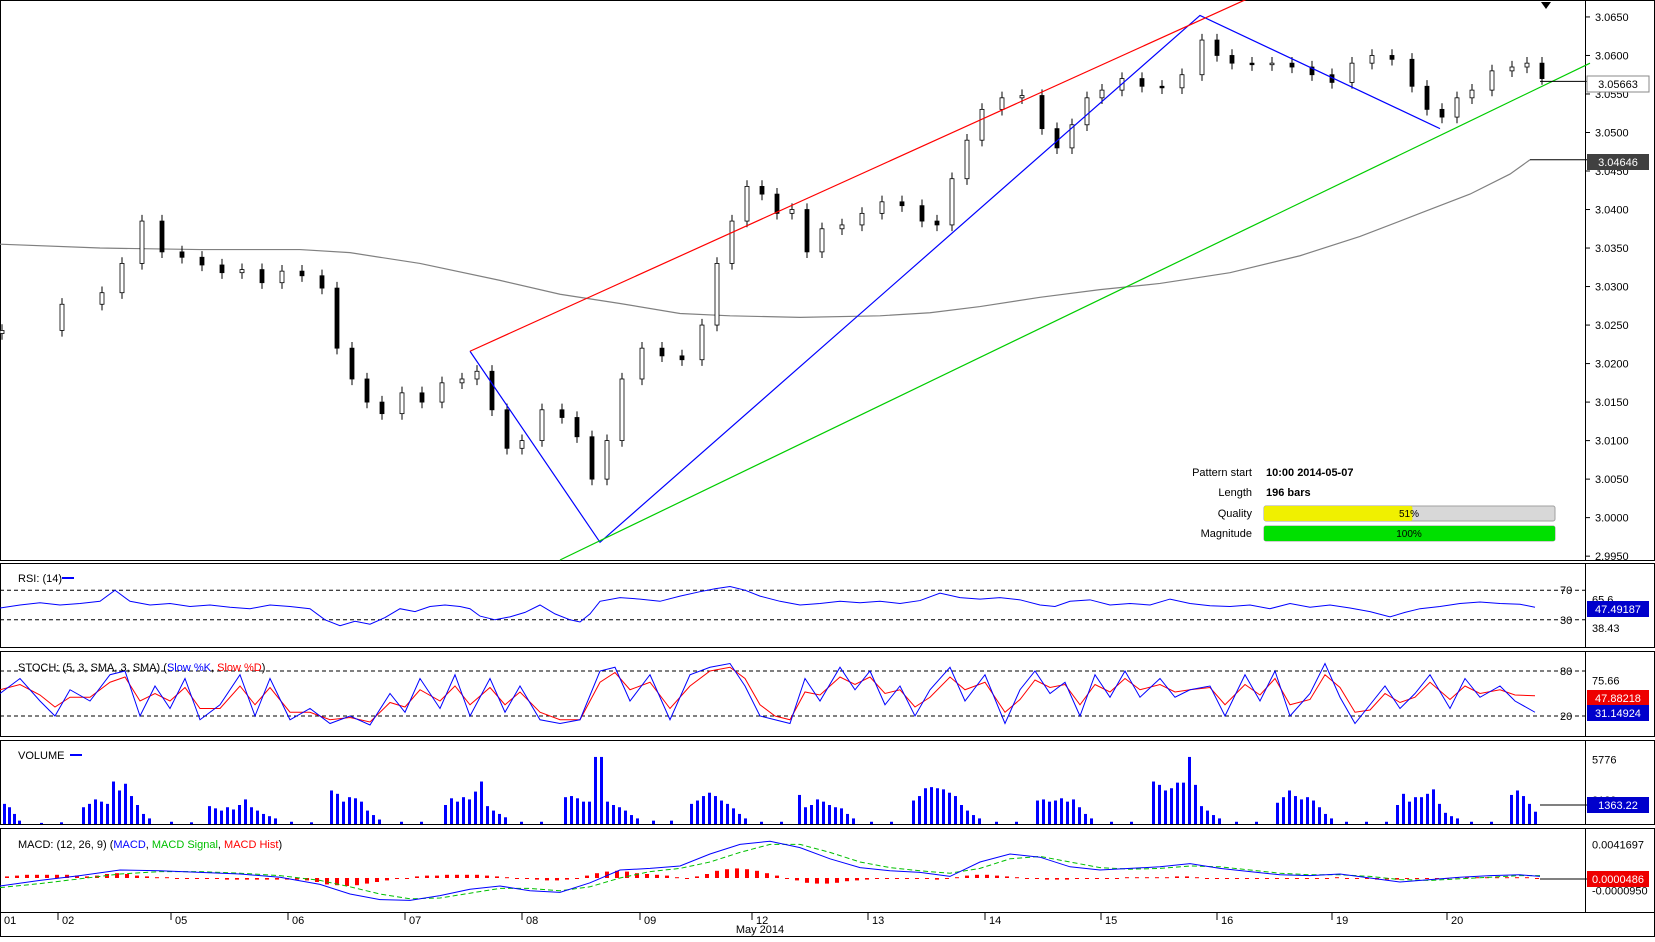  Describe the element at coordinates (768, 694) in the screenshot. I see `stoch-k-line` at that location.